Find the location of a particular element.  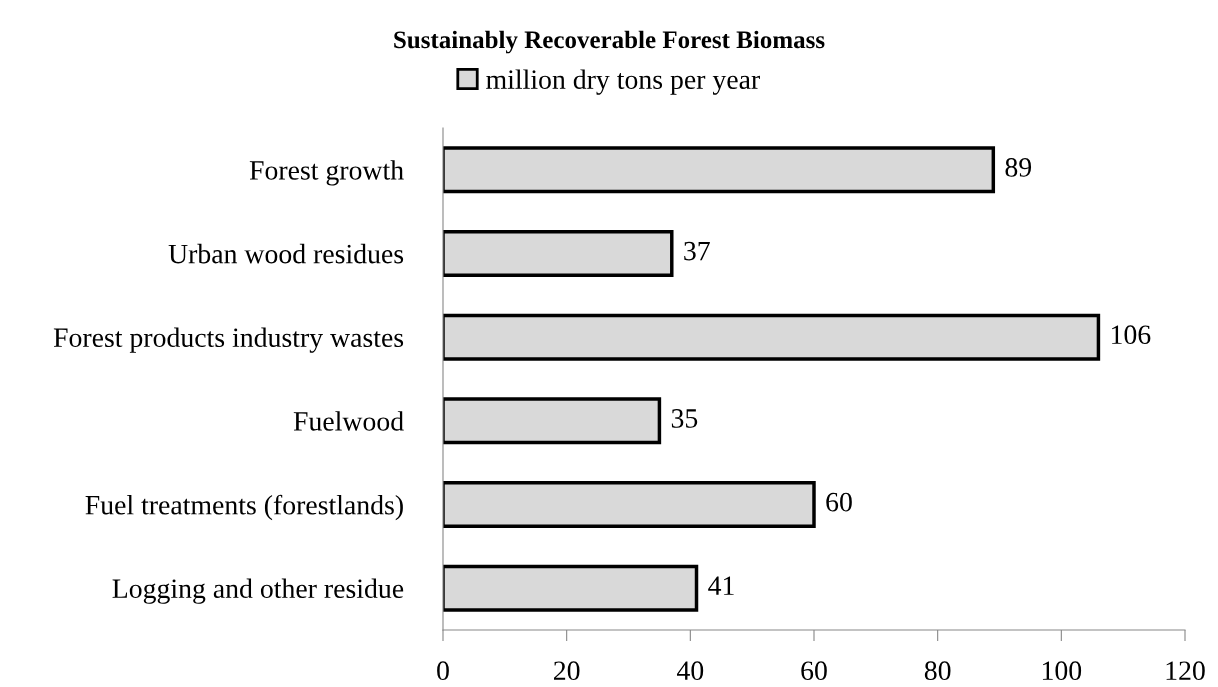

data-label: 106 is located at coordinates (1131, 335).